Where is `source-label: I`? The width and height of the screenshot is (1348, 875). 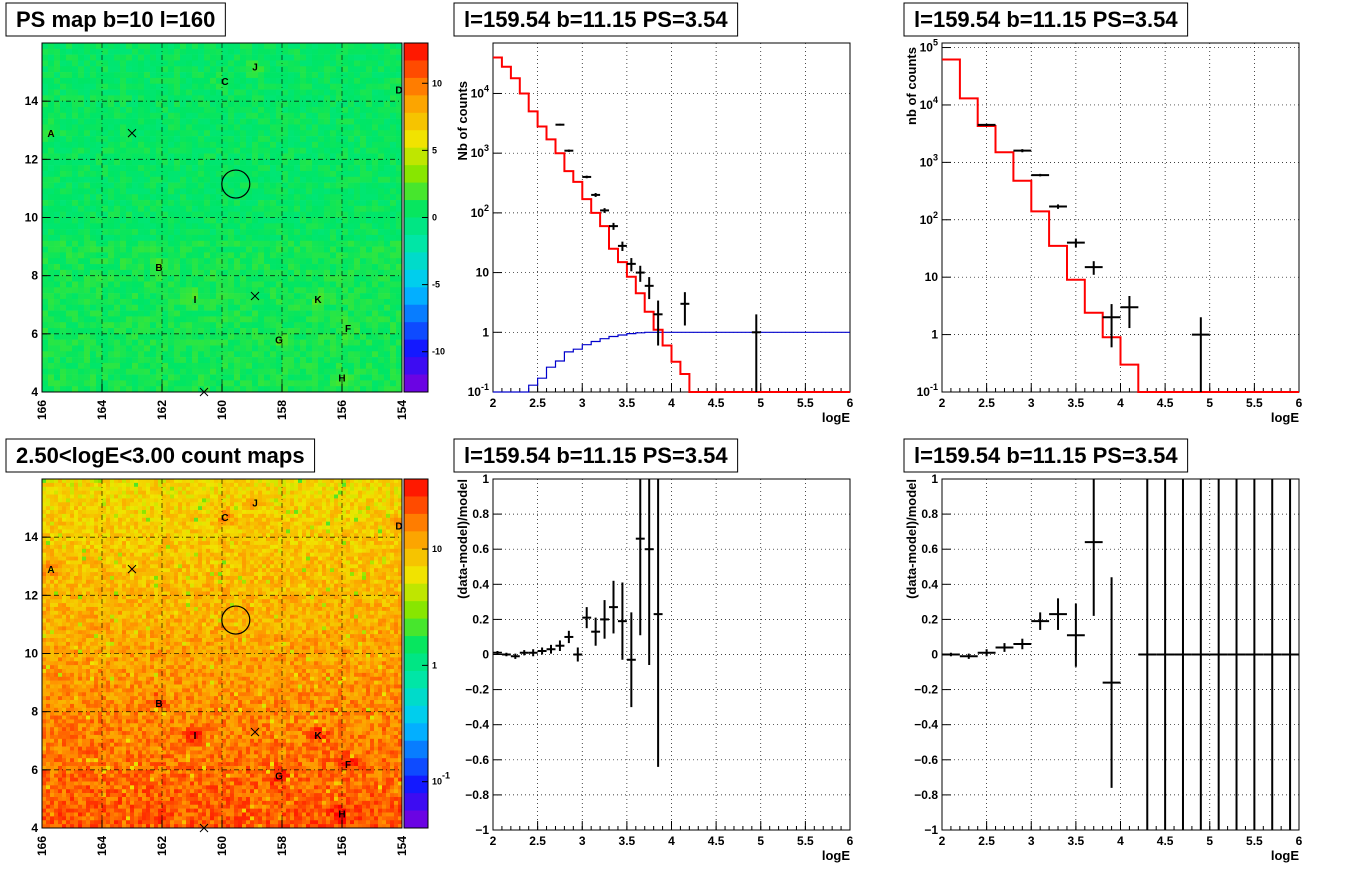
source-label: I is located at coordinates (195, 736).